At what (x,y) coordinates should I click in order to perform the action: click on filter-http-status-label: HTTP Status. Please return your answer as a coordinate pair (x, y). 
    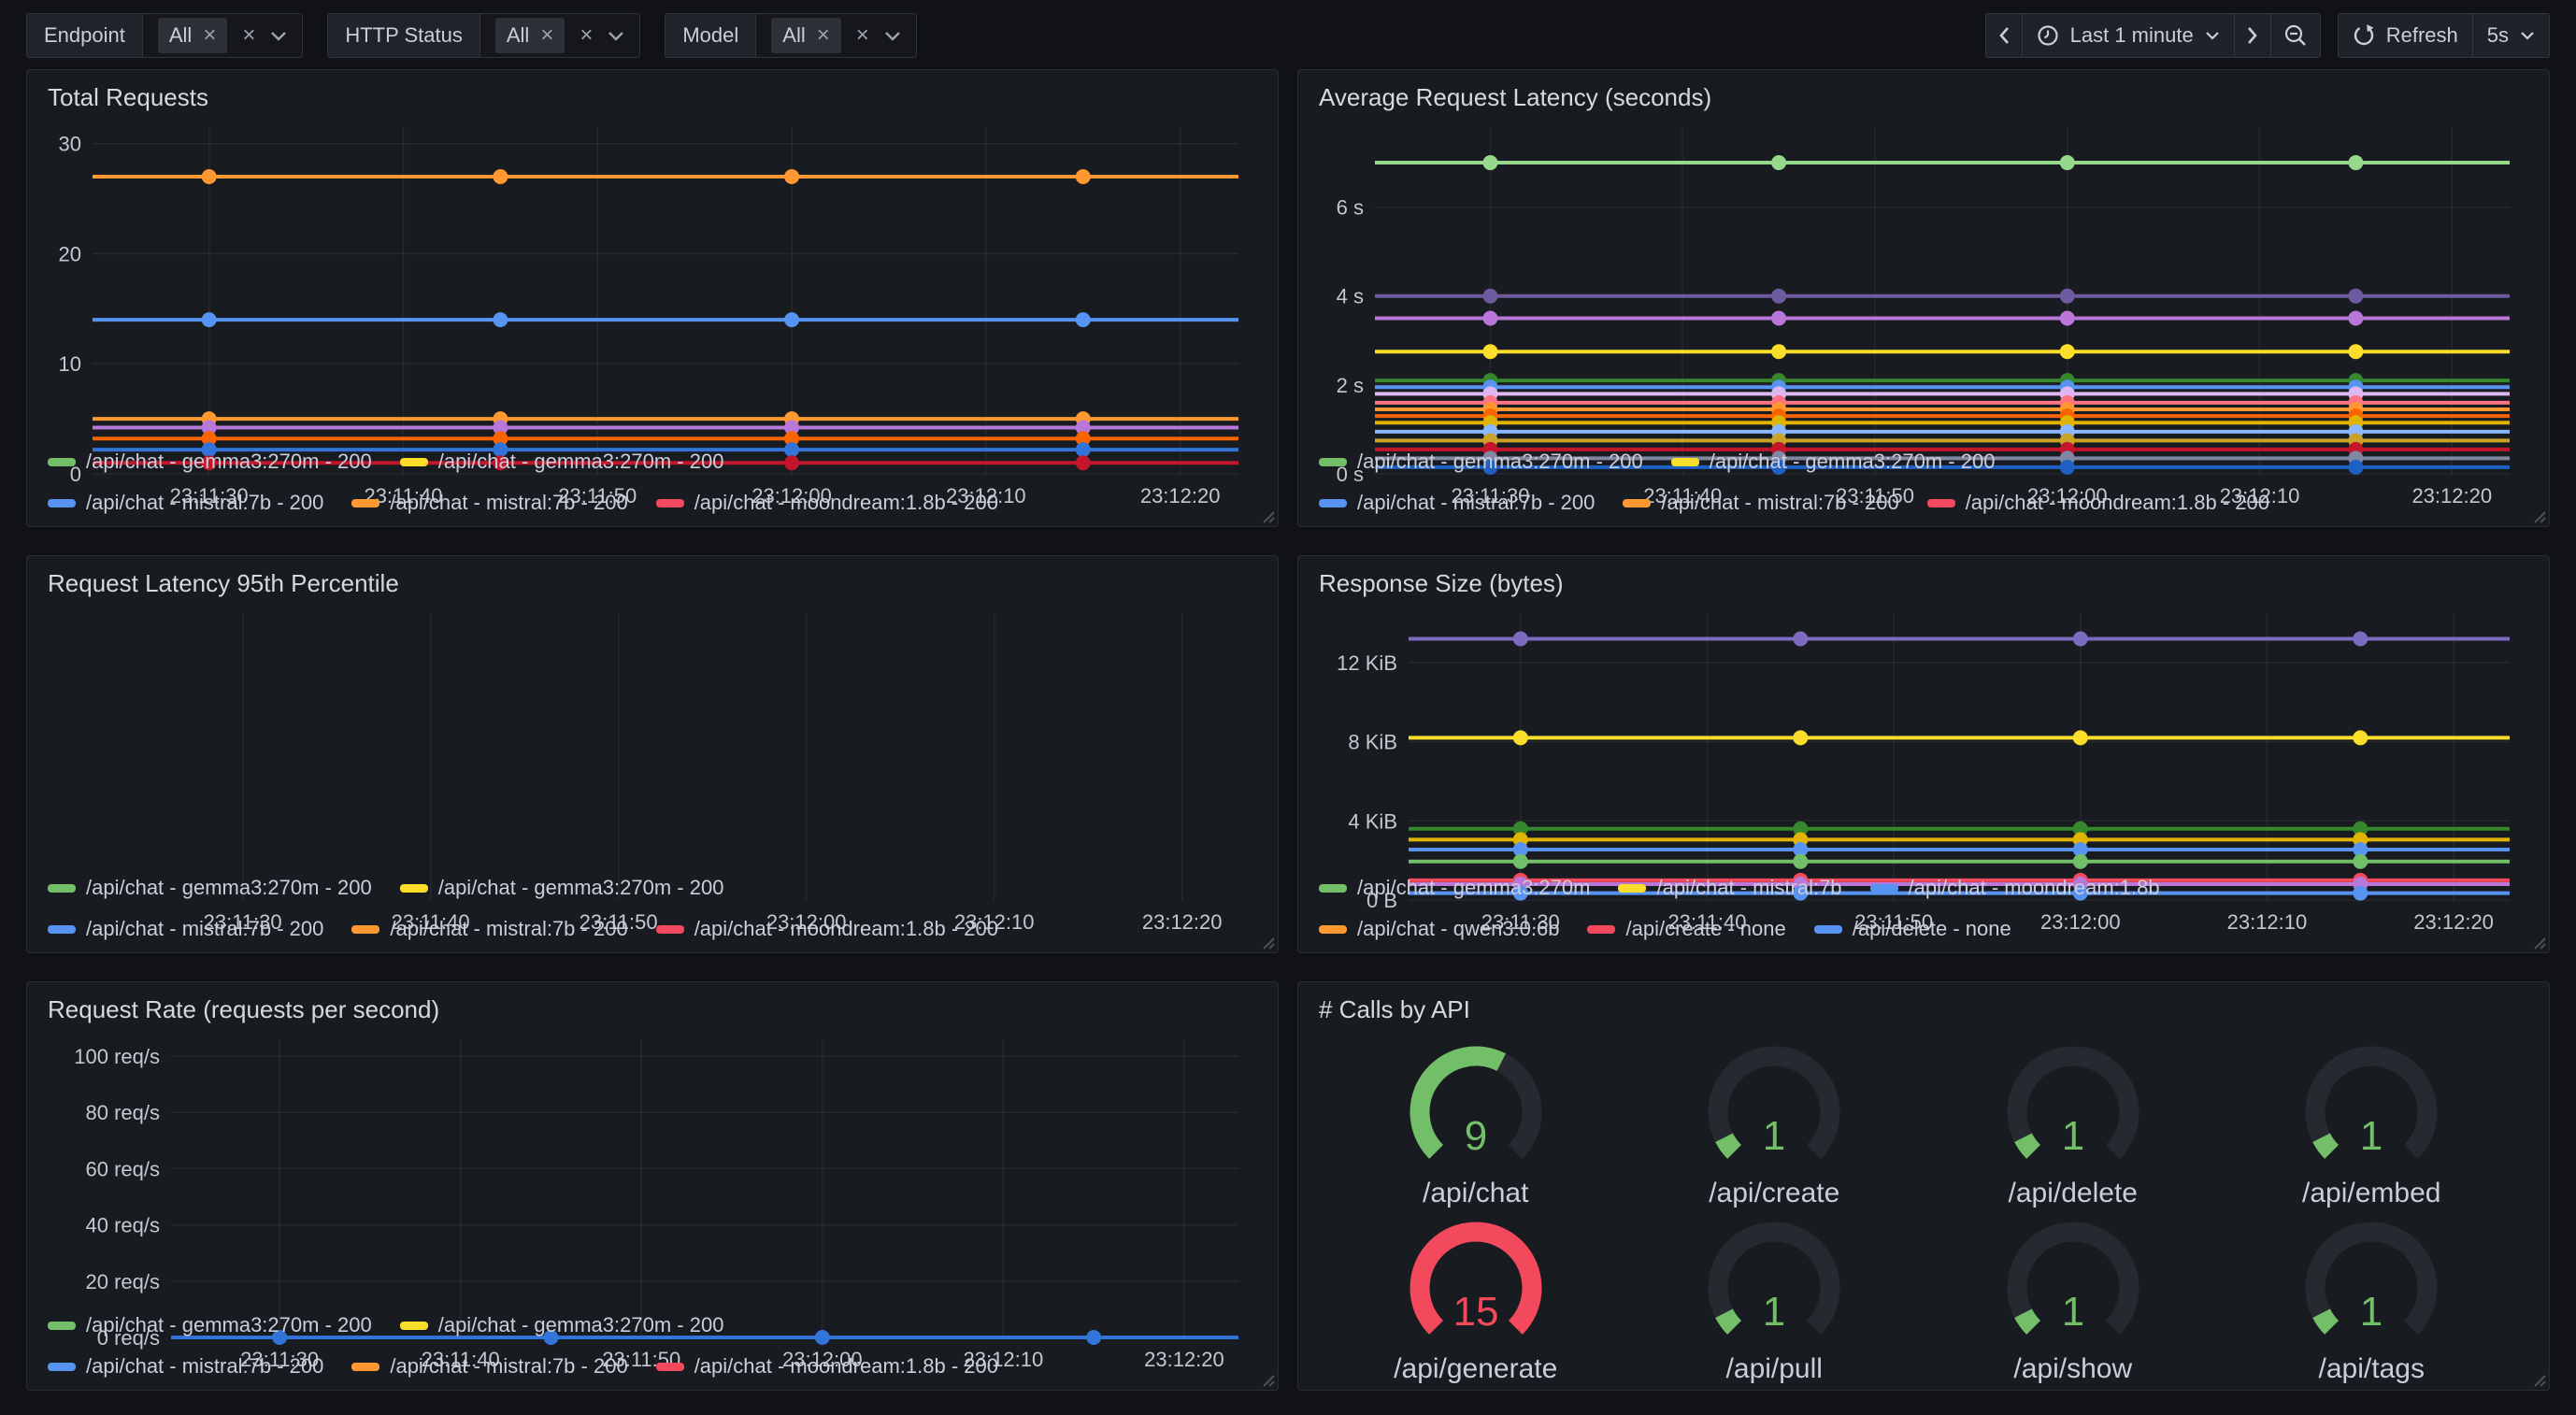
    Looking at the image, I should click on (404, 36).